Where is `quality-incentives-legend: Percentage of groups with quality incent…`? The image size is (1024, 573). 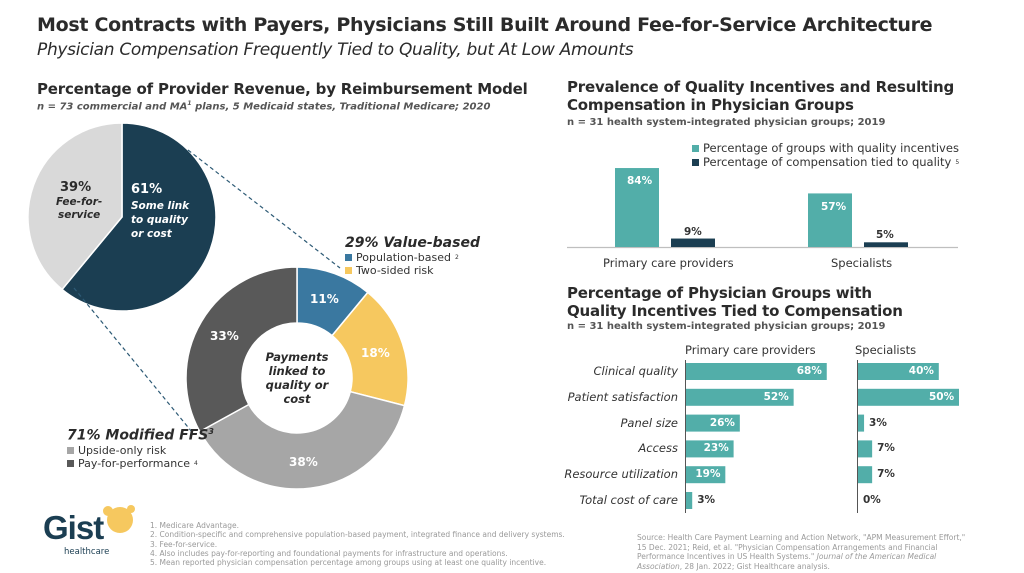
quality-incentives-legend: Percentage of groups with quality incent… is located at coordinates (825, 155).